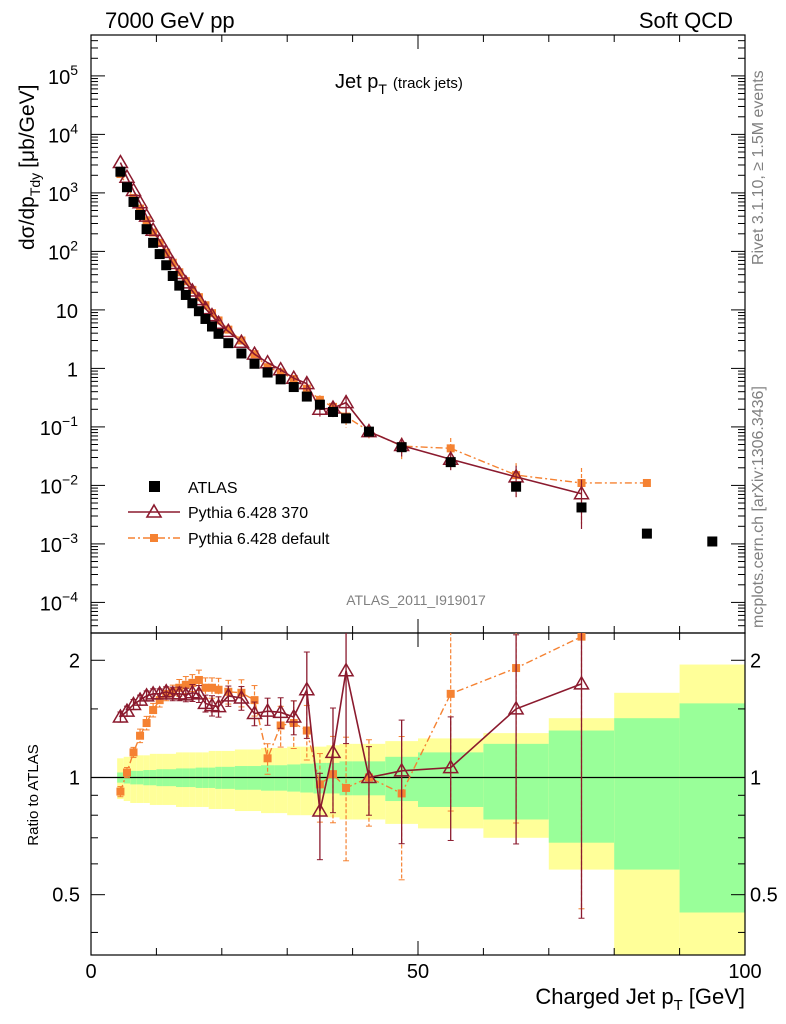 This screenshot has width=786, height=1024. Describe the element at coordinates (686, 20) in the screenshot. I see `header-right: Soft QCD` at that location.